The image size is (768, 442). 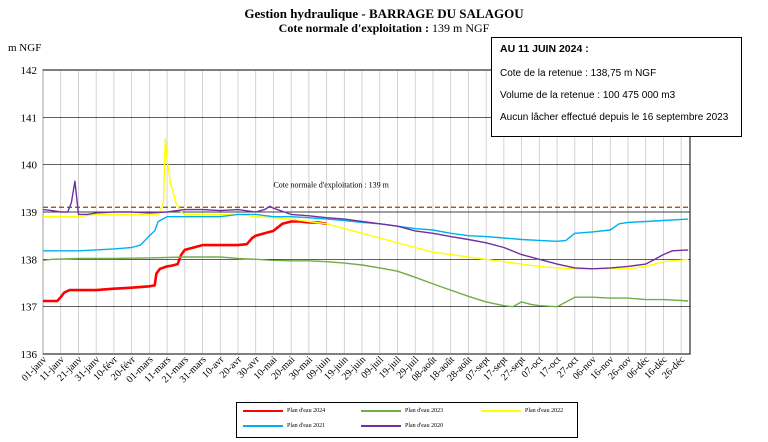 What do you see at coordinates (424, 426) in the screenshot?
I see `legend-label: Plan d'eau 2020` at bounding box center [424, 426].